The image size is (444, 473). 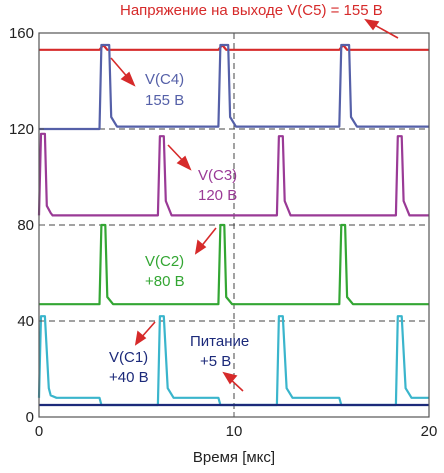 What do you see at coordinates (234, 457) in the screenshot?
I see `x-axis-label: Время [мкс]` at bounding box center [234, 457].